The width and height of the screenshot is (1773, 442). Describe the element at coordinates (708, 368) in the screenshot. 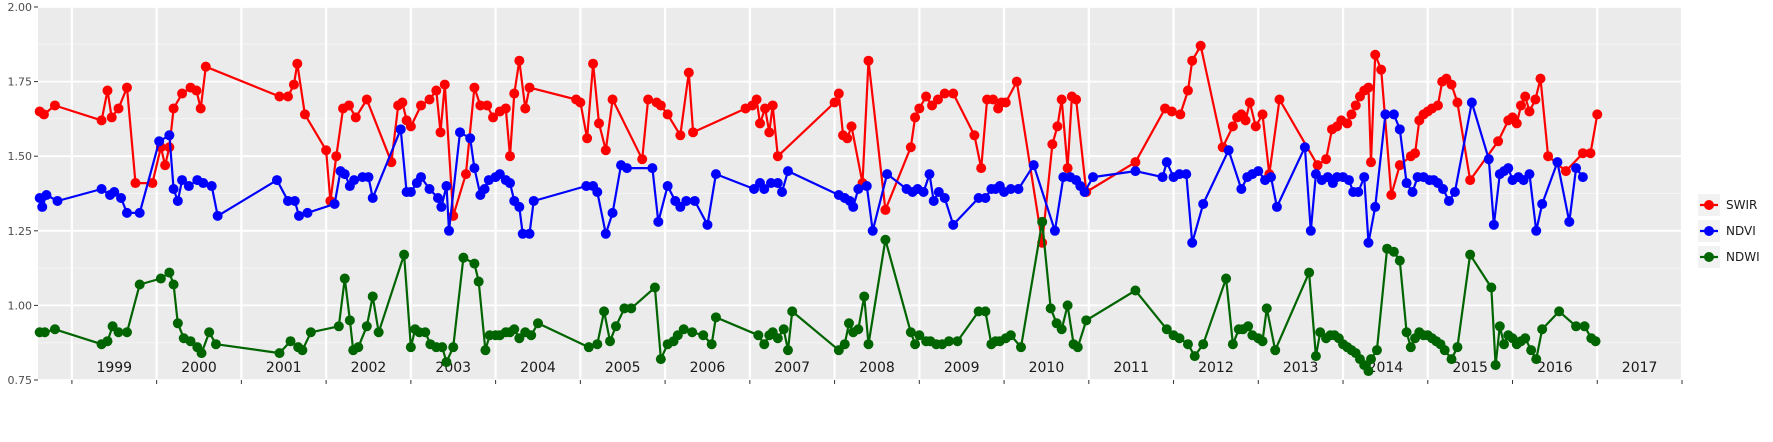

I see `year-label-2006: 2006` at that location.